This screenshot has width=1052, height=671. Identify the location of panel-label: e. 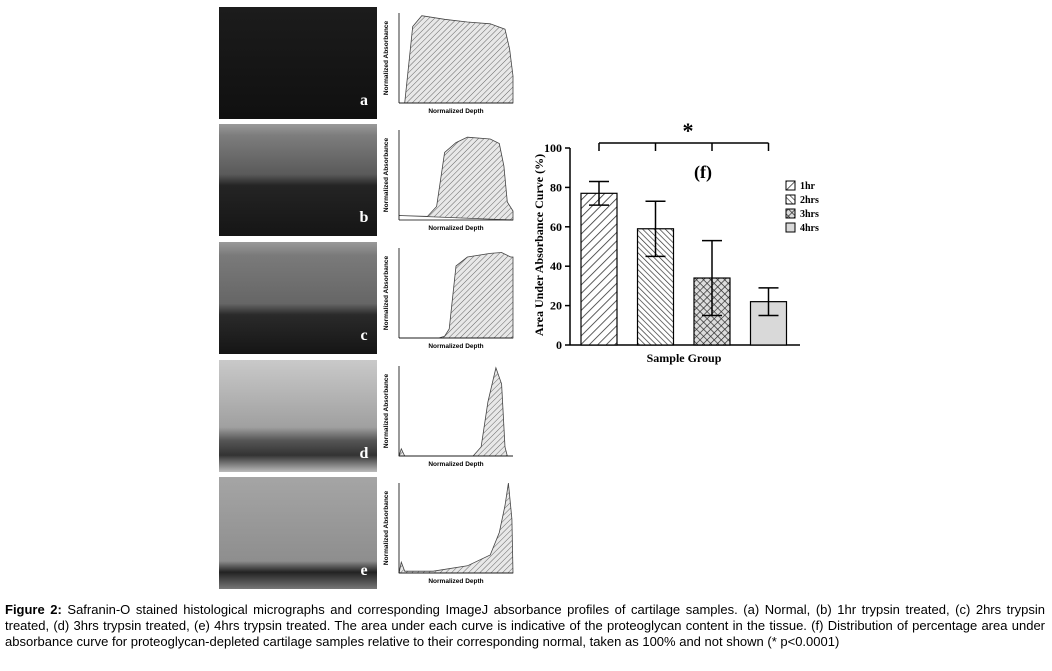
(363, 570).